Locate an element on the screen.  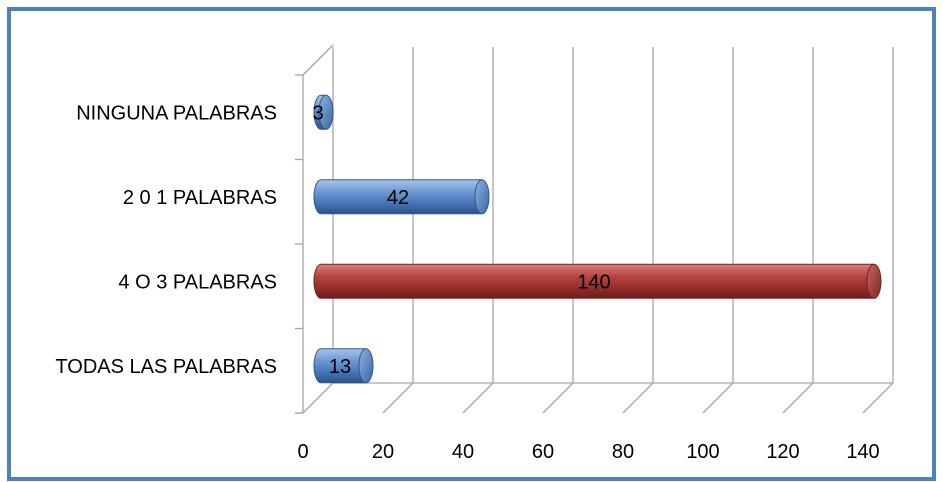
x-tick-label: 60 is located at coordinates (543, 452).